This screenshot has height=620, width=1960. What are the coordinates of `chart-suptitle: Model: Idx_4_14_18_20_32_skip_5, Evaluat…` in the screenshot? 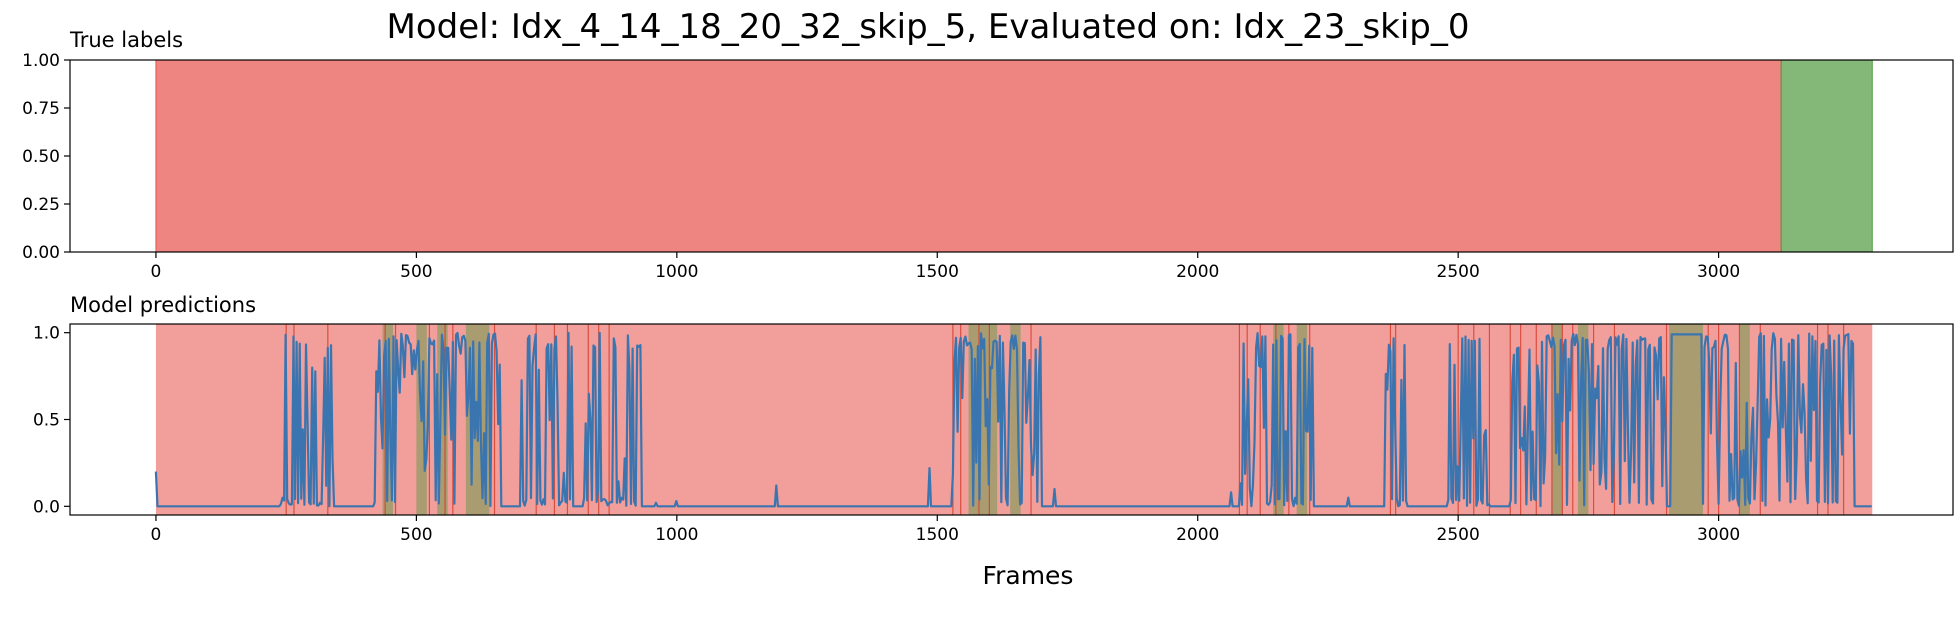 It's located at (927, 27).